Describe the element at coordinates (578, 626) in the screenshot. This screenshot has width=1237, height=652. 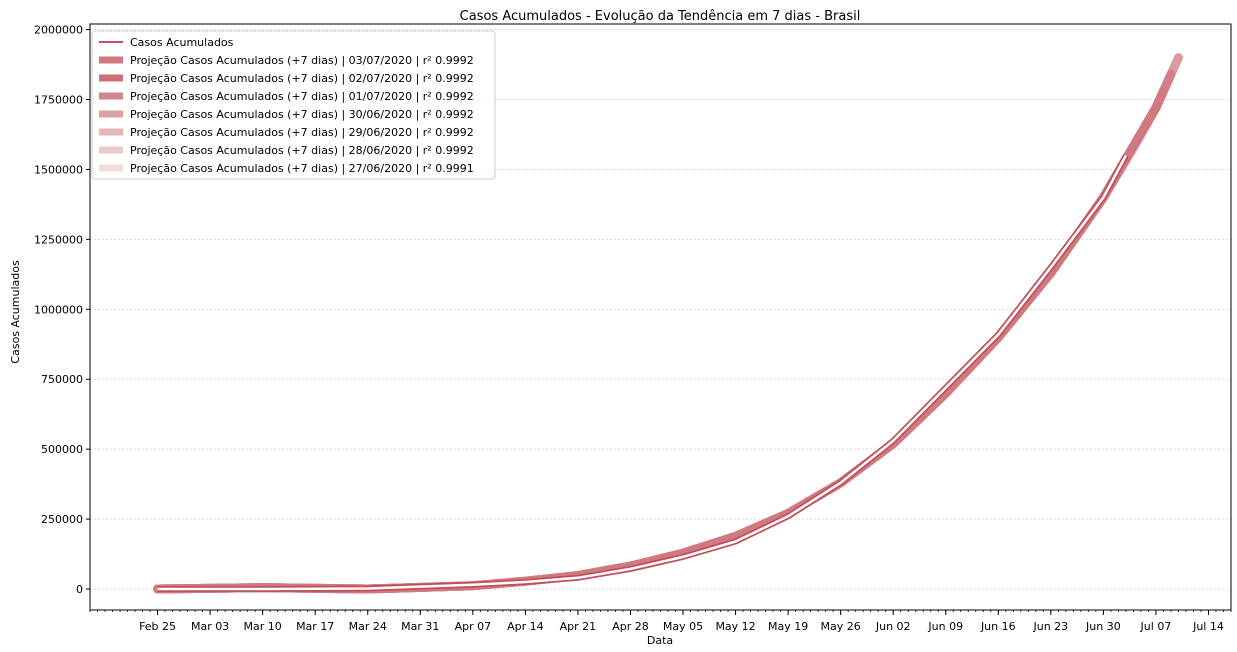
I see `x-tick-label: Apr 21` at that location.